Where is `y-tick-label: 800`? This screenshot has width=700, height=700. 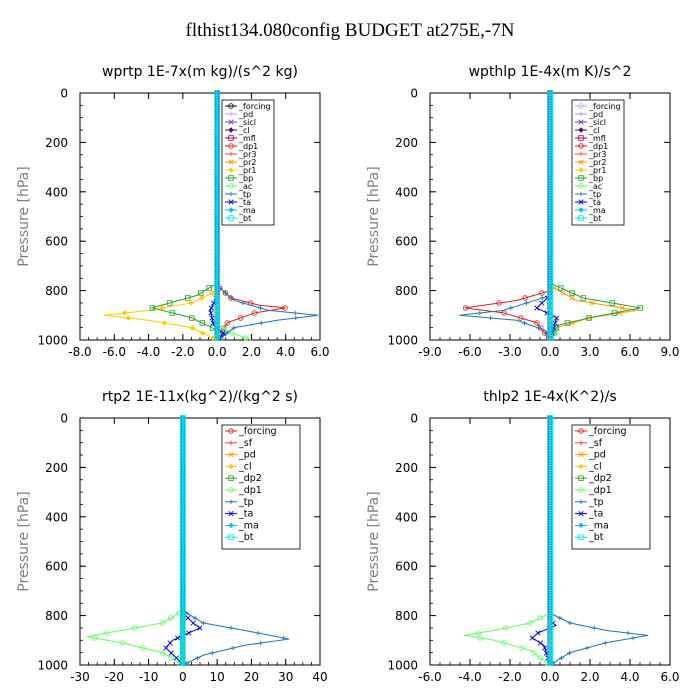
y-tick-label: 800 is located at coordinates (56, 291).